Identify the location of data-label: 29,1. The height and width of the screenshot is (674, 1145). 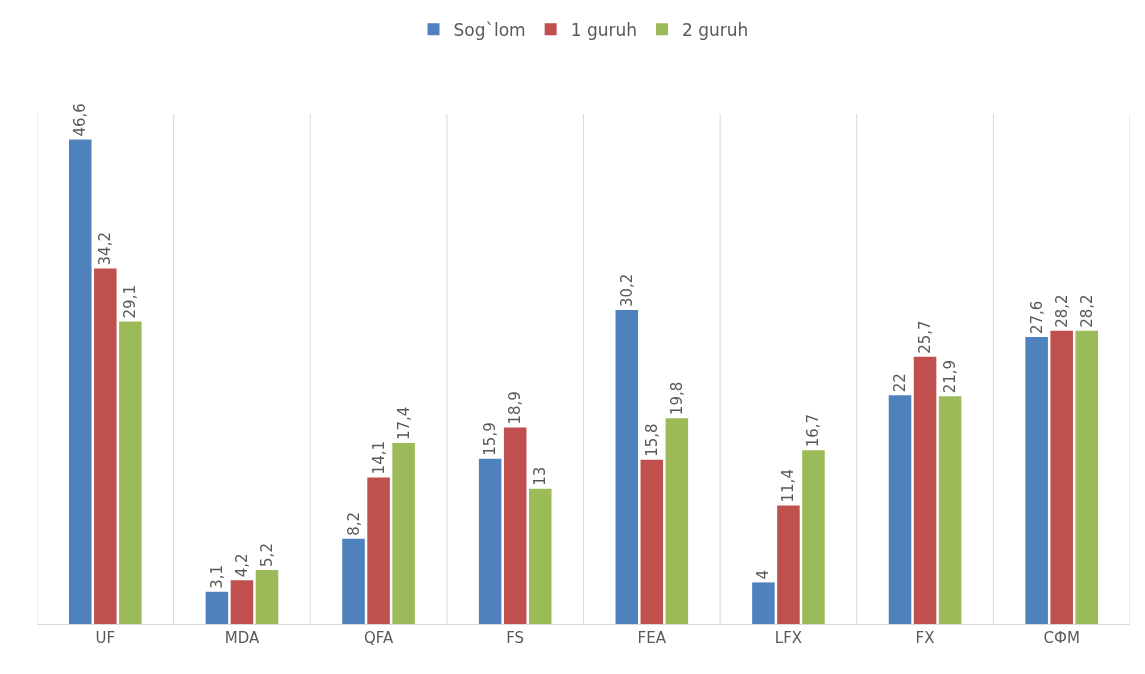
(130, 302).